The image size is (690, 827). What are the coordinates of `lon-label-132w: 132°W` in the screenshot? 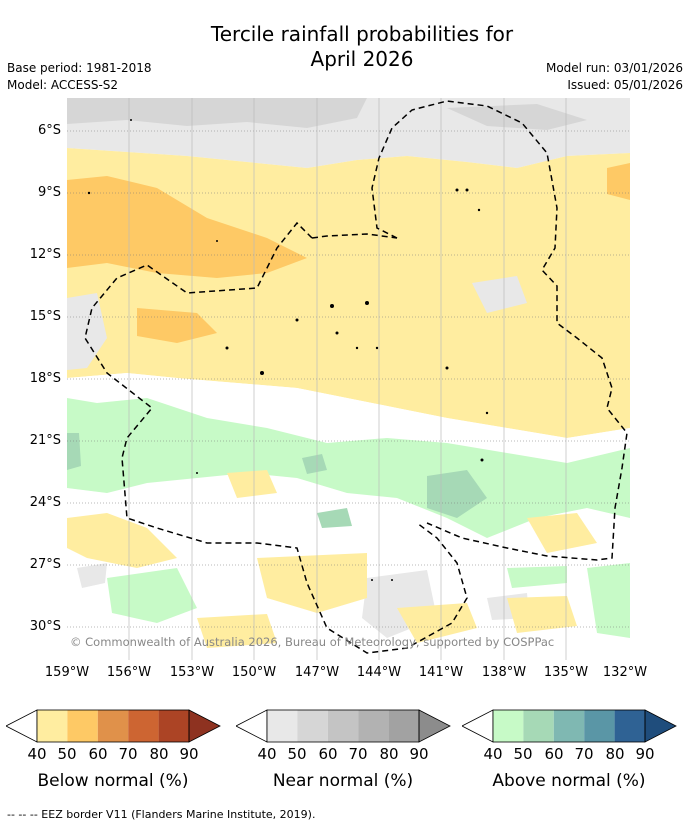 It's located at (625, 672).